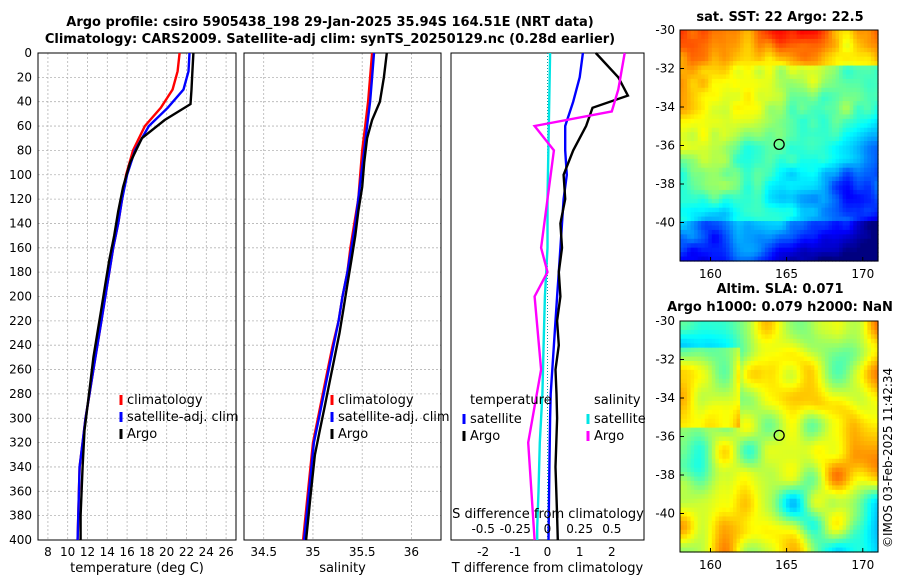 The width and height of the screenshot is (900, 580). Describe the element at coordinates (20, 272) in the screenshot. I see `y-tick-label: 180` at that location.